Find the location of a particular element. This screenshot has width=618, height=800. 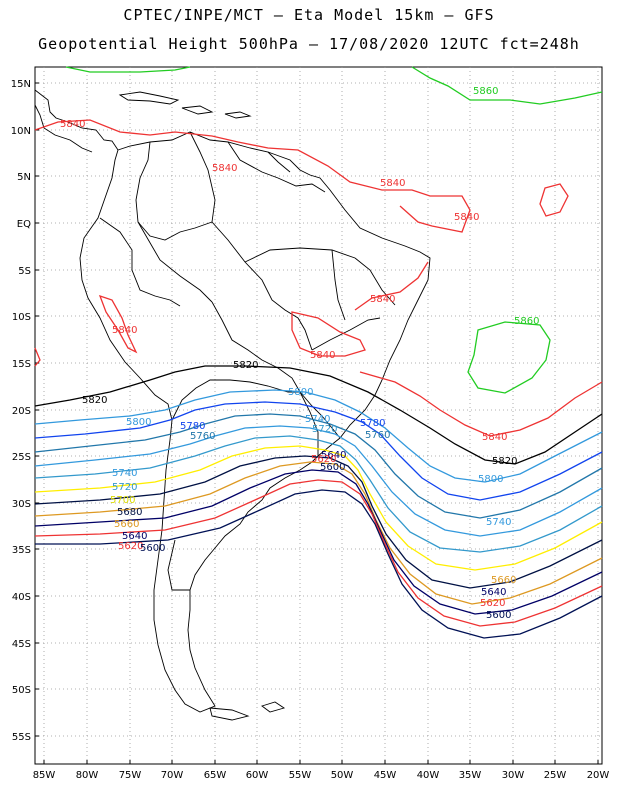

lon-label: 35W is located at coordinates (470, 775).